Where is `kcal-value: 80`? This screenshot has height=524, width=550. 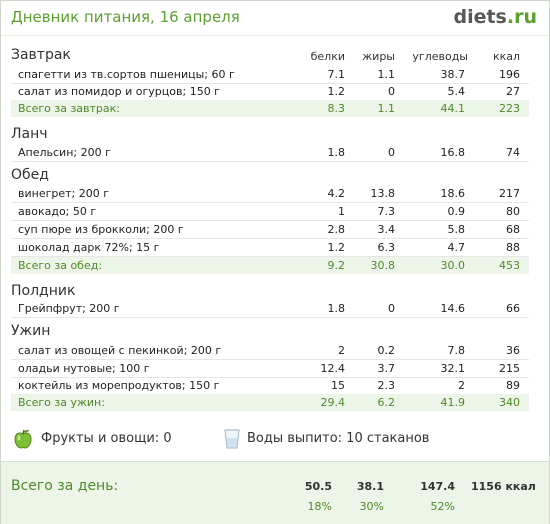
kcal-value: 80 is located at coordinates (513, 211).